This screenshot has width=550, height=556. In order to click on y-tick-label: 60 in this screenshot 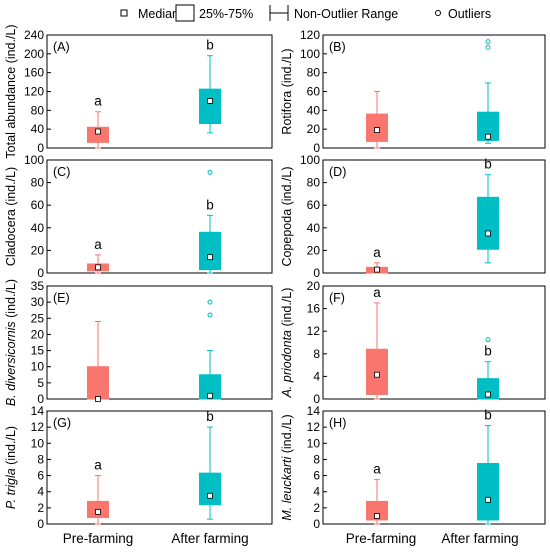, I will do `click(314, 205)`.